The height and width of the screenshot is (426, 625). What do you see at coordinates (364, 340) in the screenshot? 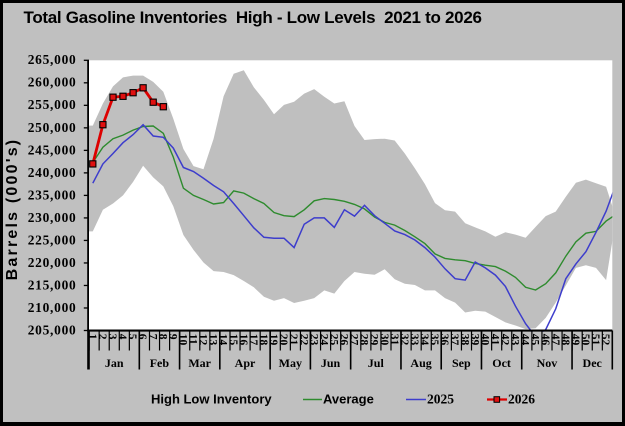
I see `svg-text: 28` at bounding box center [364, 340].